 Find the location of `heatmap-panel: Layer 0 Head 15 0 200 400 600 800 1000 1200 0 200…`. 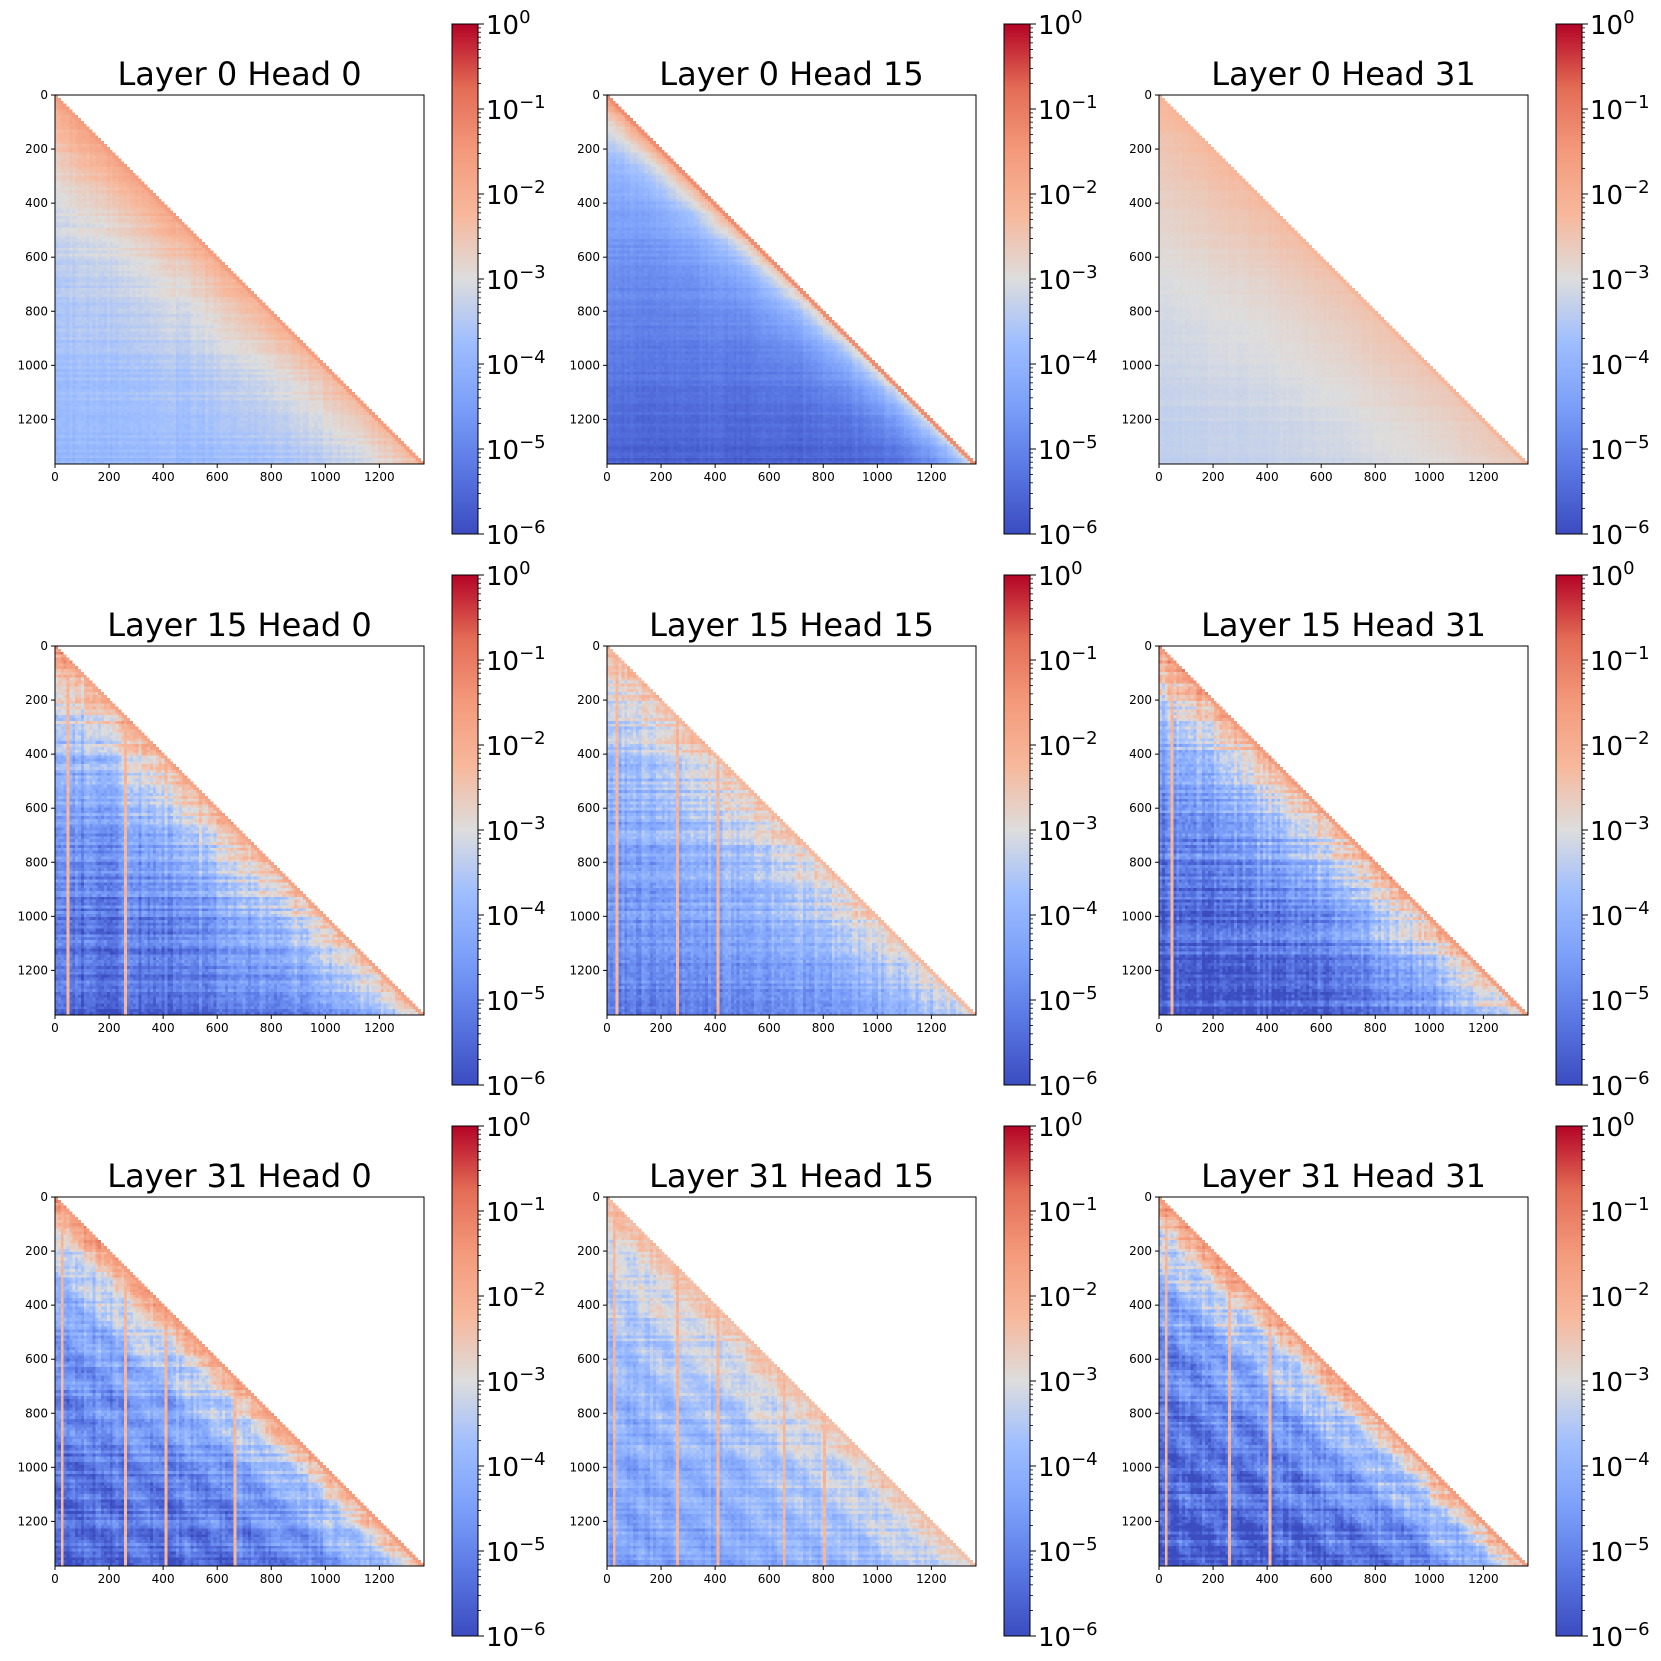

heatmap-panel: Layer 0 Head 15 0 200 400 600 800 1000 1200 0 200… is located at coordinates (833, 279).